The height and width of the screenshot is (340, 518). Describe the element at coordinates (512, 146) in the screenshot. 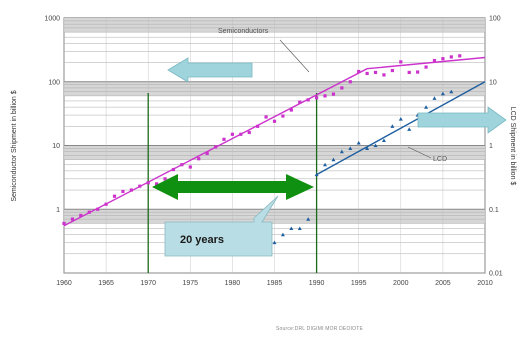

I see `right-y-axis-title: LCD Shipment in billion $` at that location.